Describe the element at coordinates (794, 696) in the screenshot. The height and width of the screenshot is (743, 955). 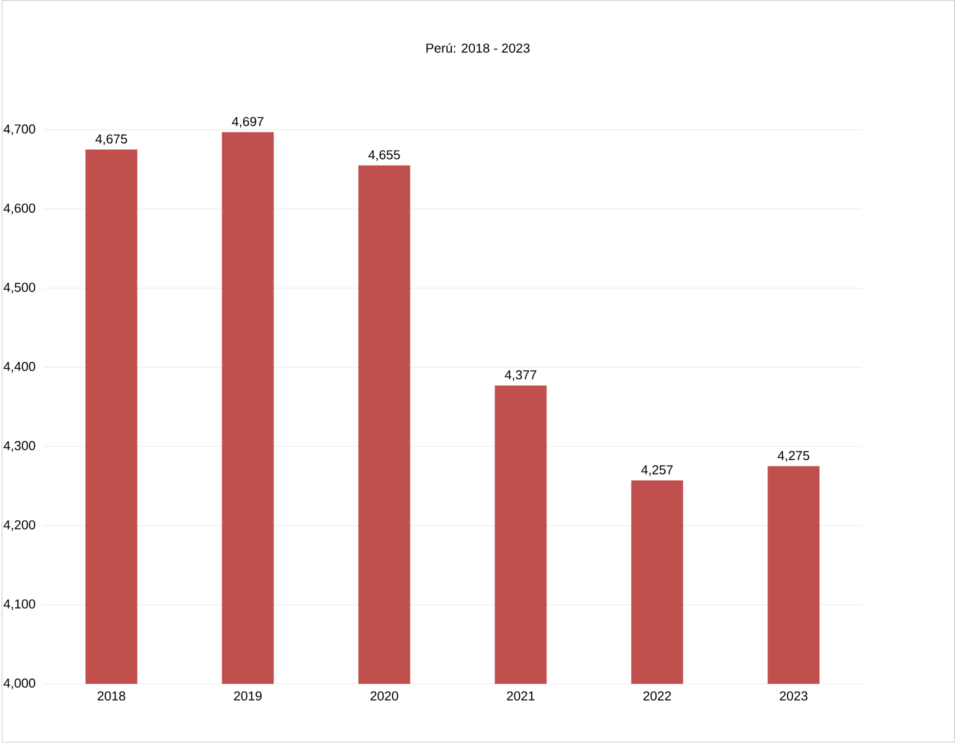
I see `x-tick-label: 2023` at that location.